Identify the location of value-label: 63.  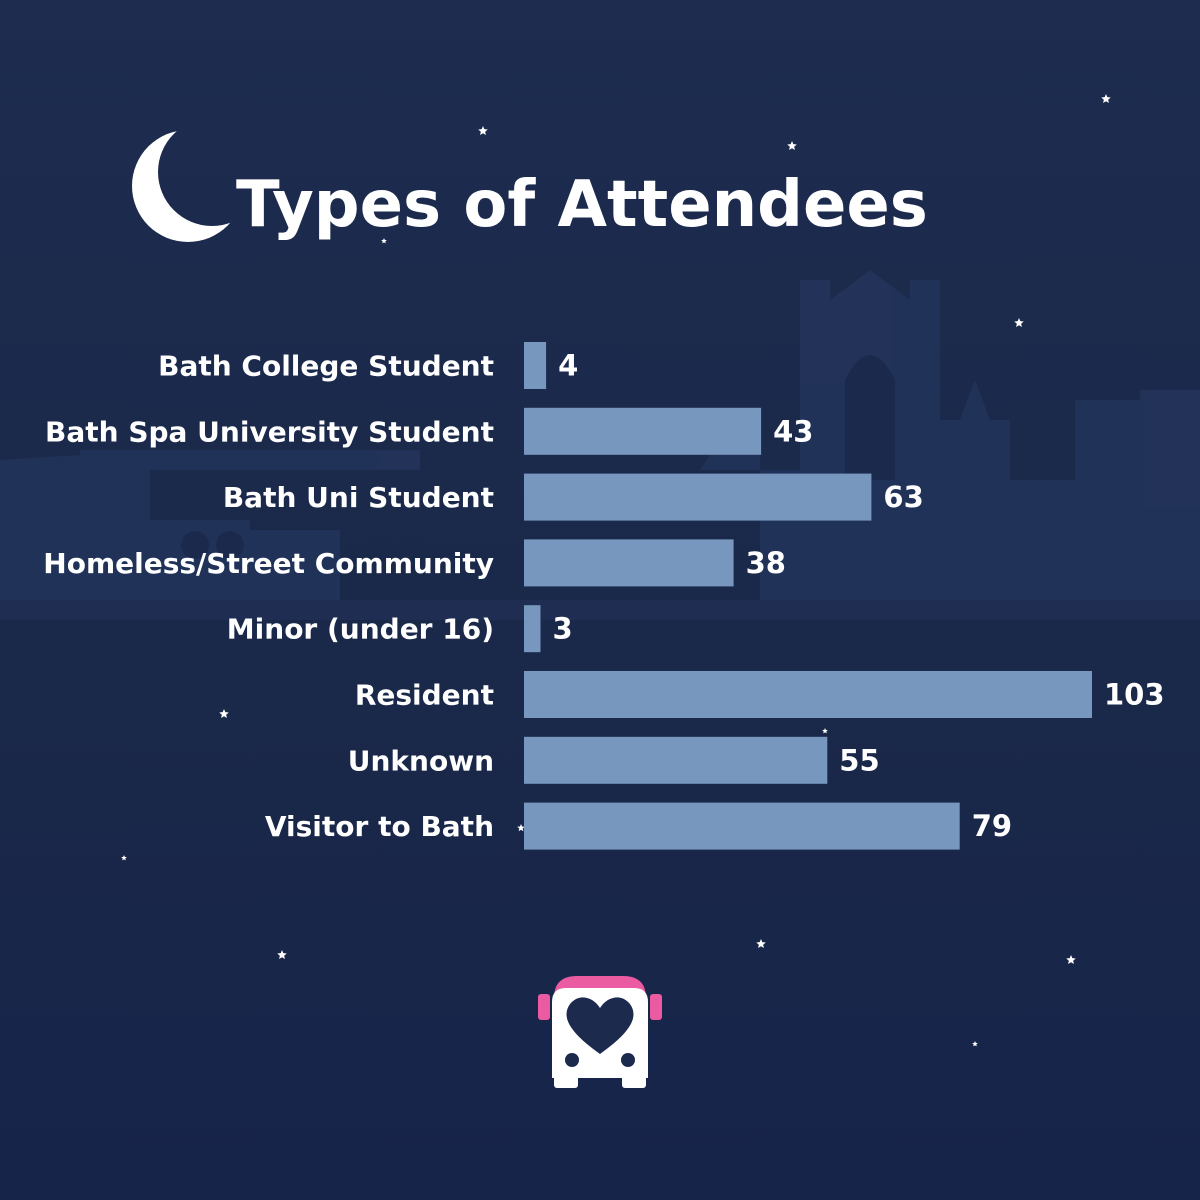
(903, 497).